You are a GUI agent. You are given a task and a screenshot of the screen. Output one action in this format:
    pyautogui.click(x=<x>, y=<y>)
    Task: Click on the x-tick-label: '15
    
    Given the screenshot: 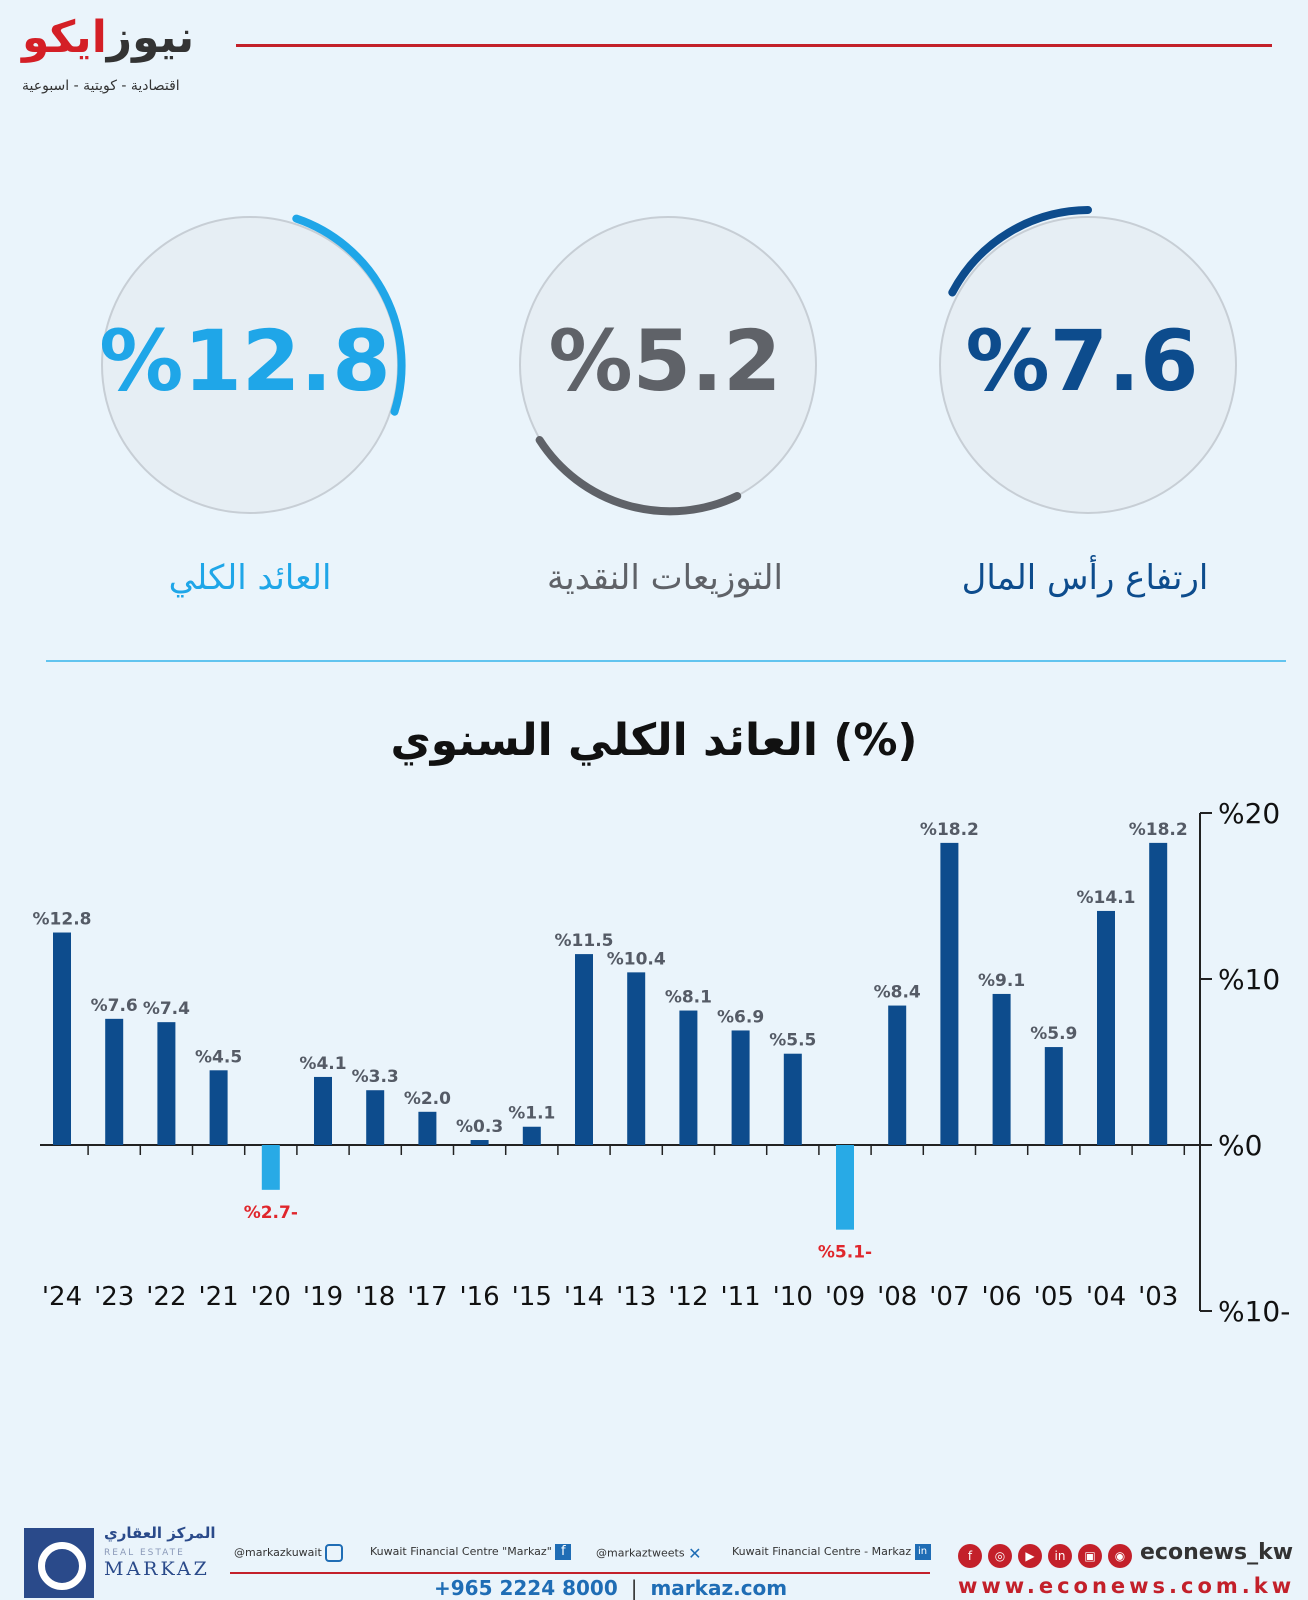 What is the action you would take?
    pyautogui.click(x=532, y=1297)
    